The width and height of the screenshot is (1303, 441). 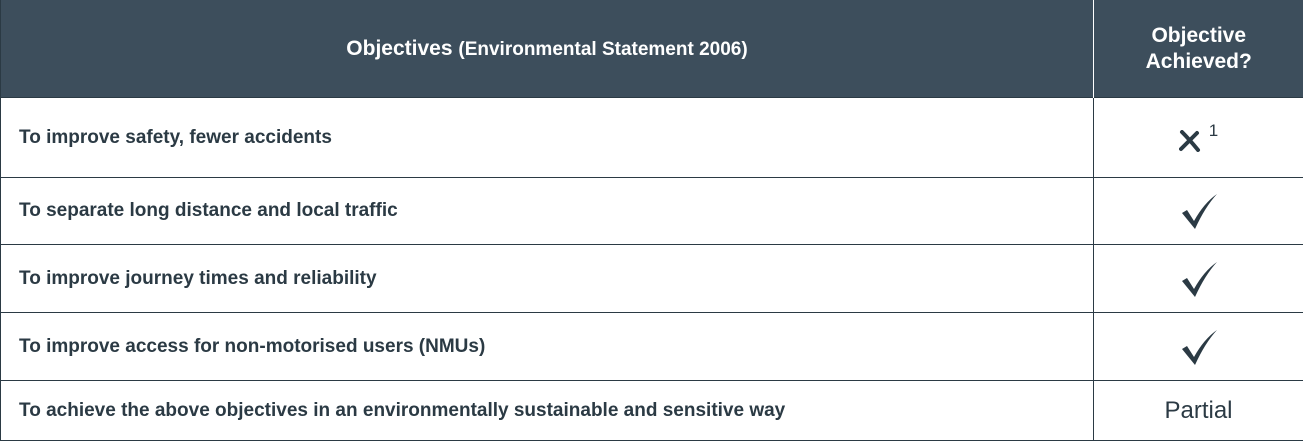 I want to click on header-cell: Objective Achieved?, so click(x=1198, y=49).